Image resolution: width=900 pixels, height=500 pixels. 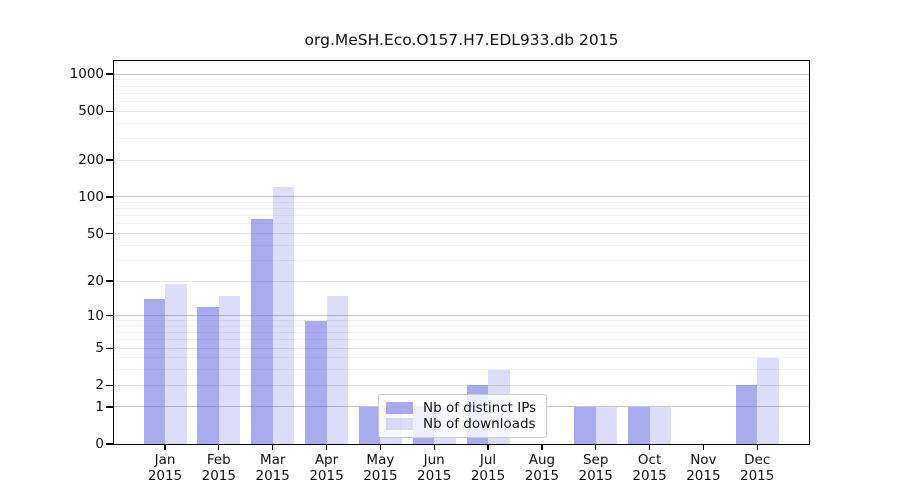 What do you see at coordinates (95, 233) in the screenshot?
I see `y-axis-tick-label: 50` at bounding box center [95, 233].